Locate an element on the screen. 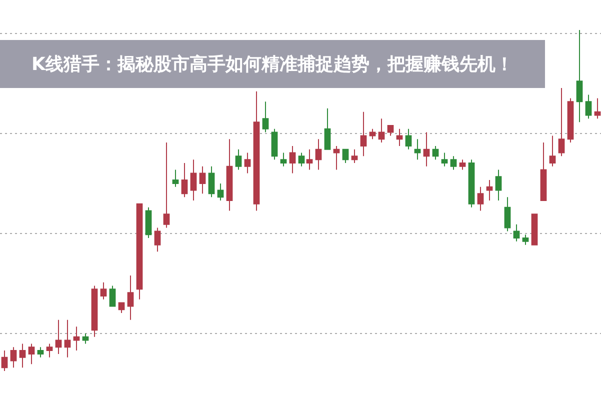 This screenshot has height=401, width=601. caption-banner: K线猎手：揭秘股市高手如何精准捕捉趋势，把握赚钱先机！ is located at coordinates (272, 64).